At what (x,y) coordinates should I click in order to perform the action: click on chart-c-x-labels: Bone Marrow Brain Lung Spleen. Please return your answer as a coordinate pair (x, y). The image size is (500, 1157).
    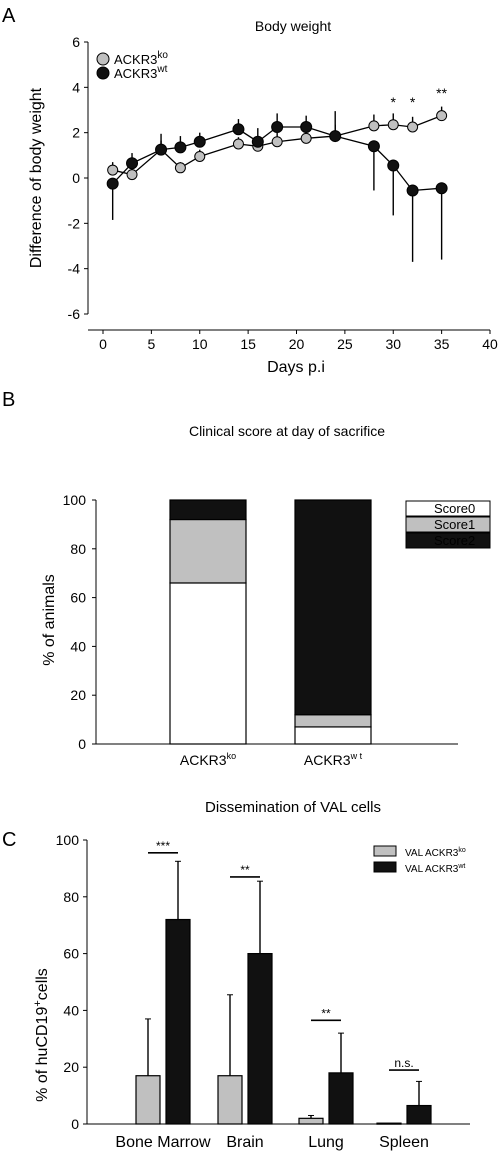
    Looking at the image, I should click on (271, 1142).